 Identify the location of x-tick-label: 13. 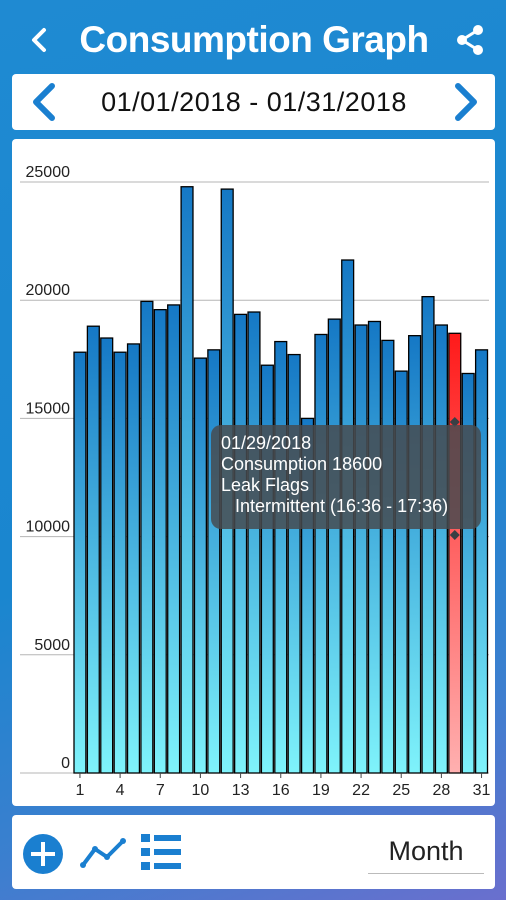
(241, 790).